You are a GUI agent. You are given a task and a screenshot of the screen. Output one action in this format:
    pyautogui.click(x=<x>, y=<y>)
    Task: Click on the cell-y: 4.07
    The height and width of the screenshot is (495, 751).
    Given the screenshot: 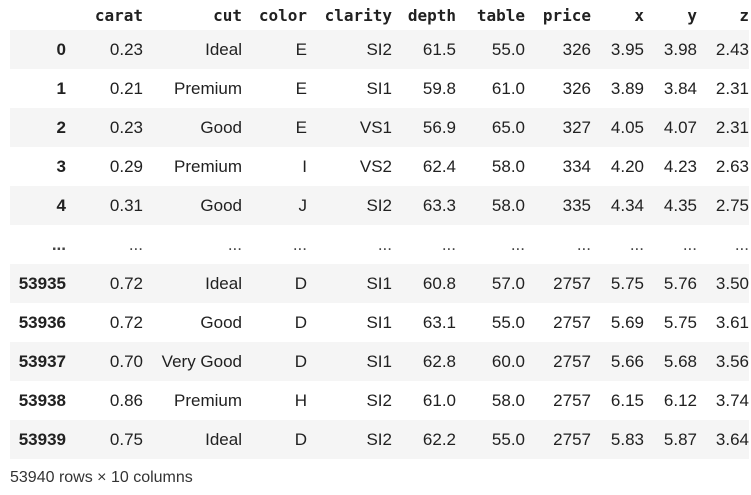 What is the action you would take?
    pyautogui.click(x=670, y=127)
    